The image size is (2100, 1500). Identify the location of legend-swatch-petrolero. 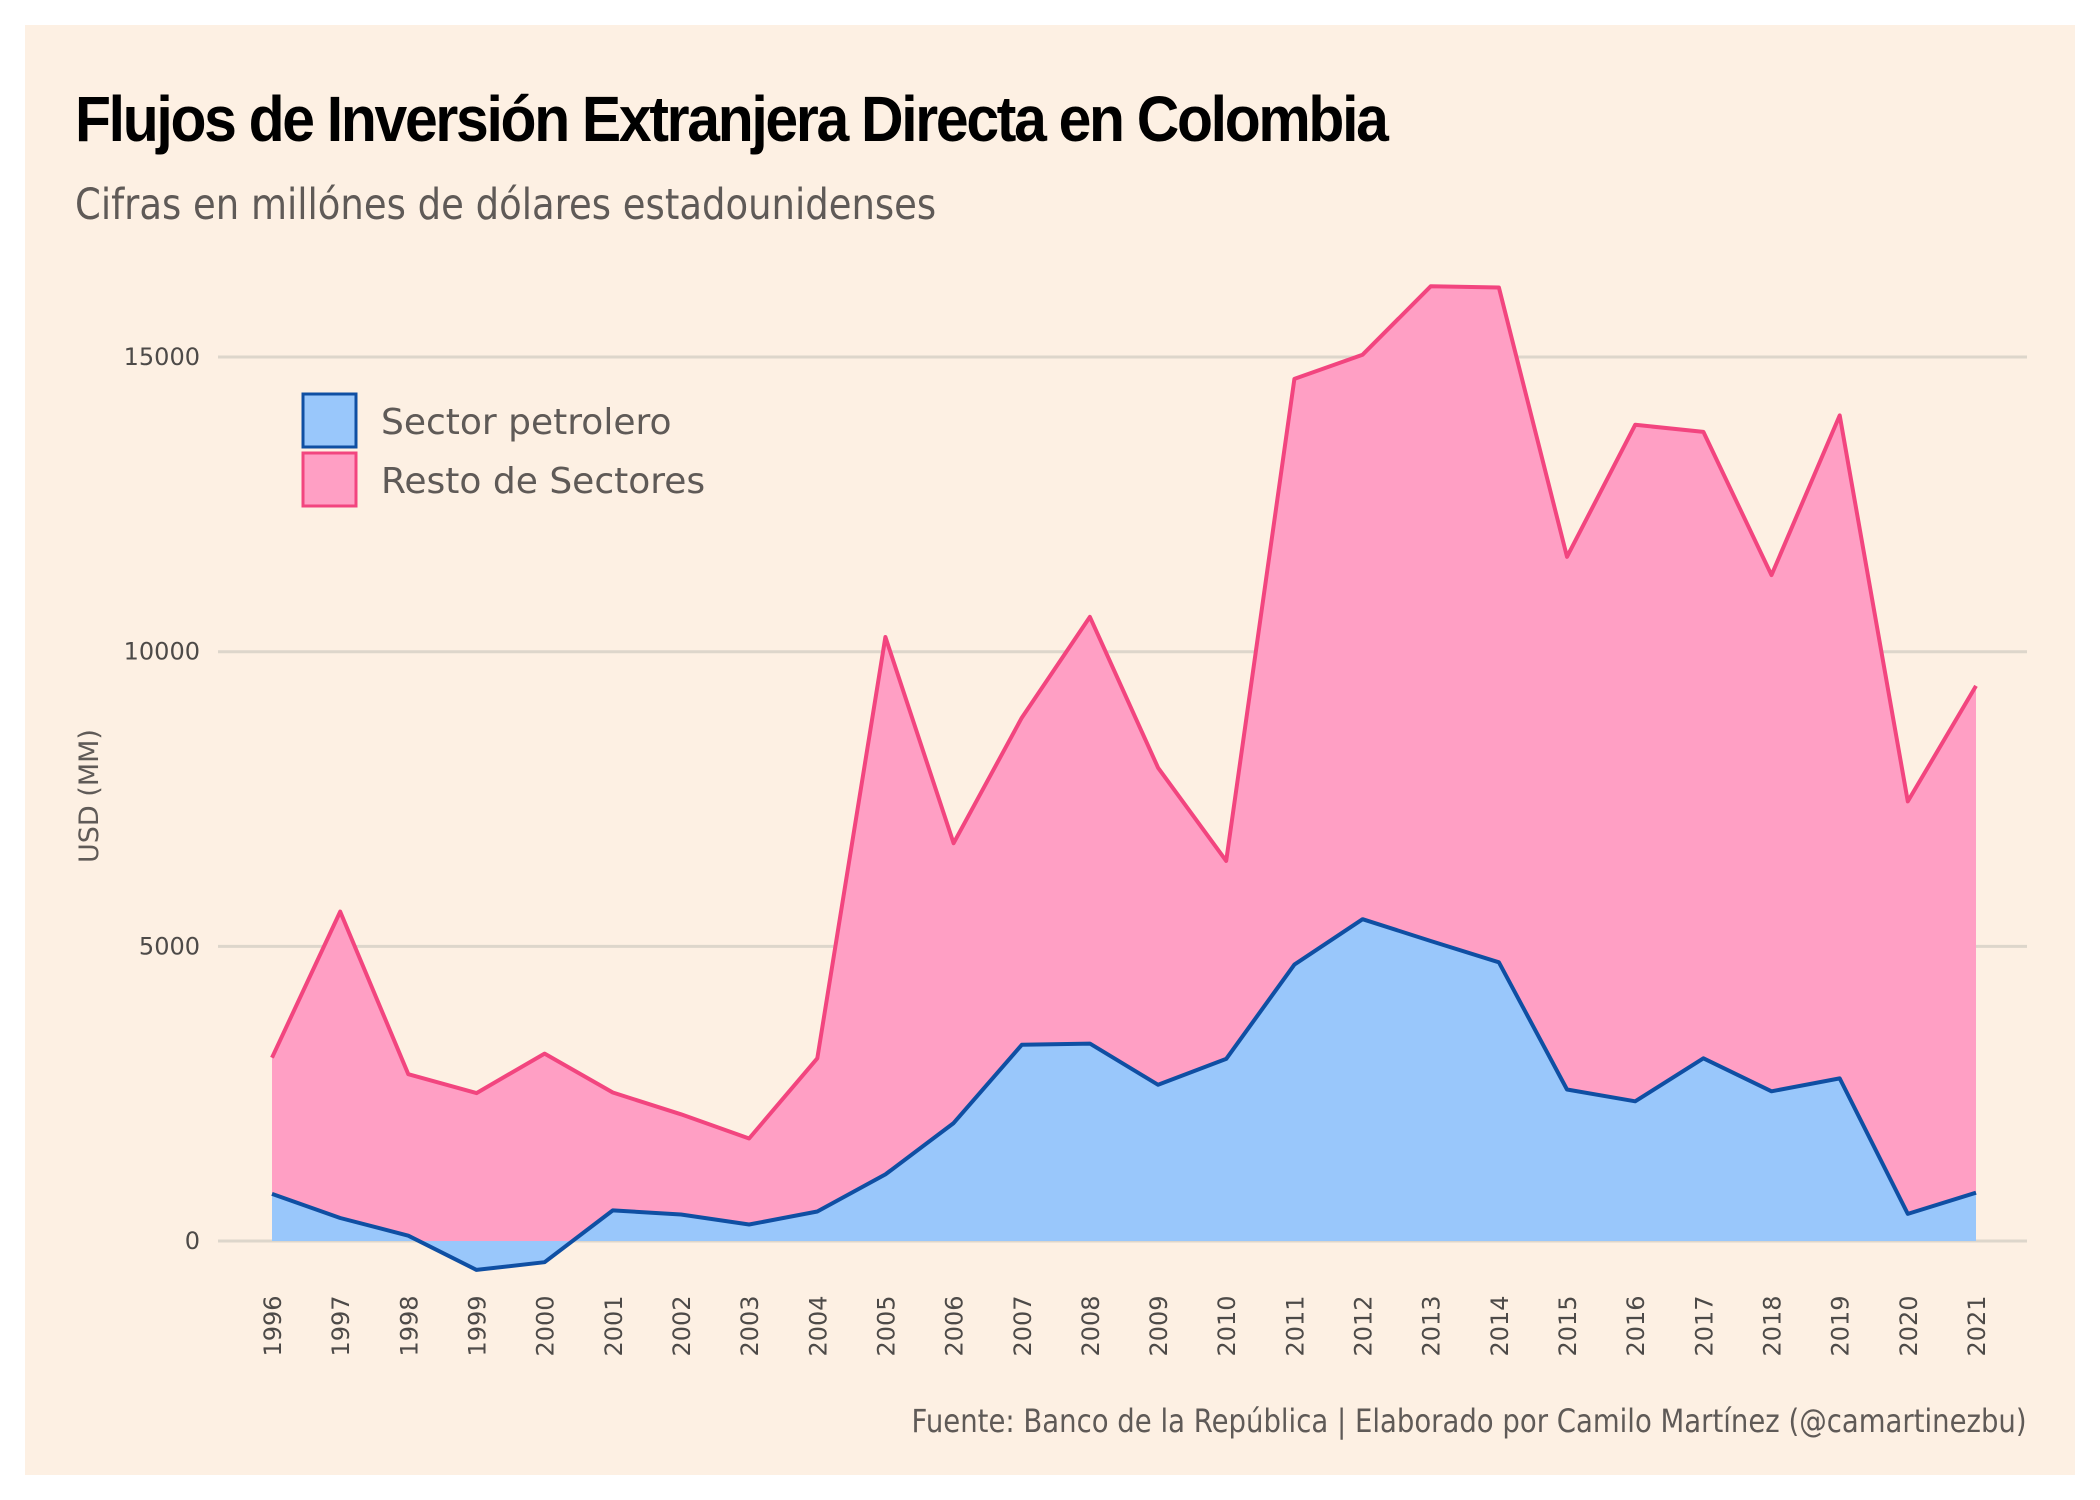
(329, 420).